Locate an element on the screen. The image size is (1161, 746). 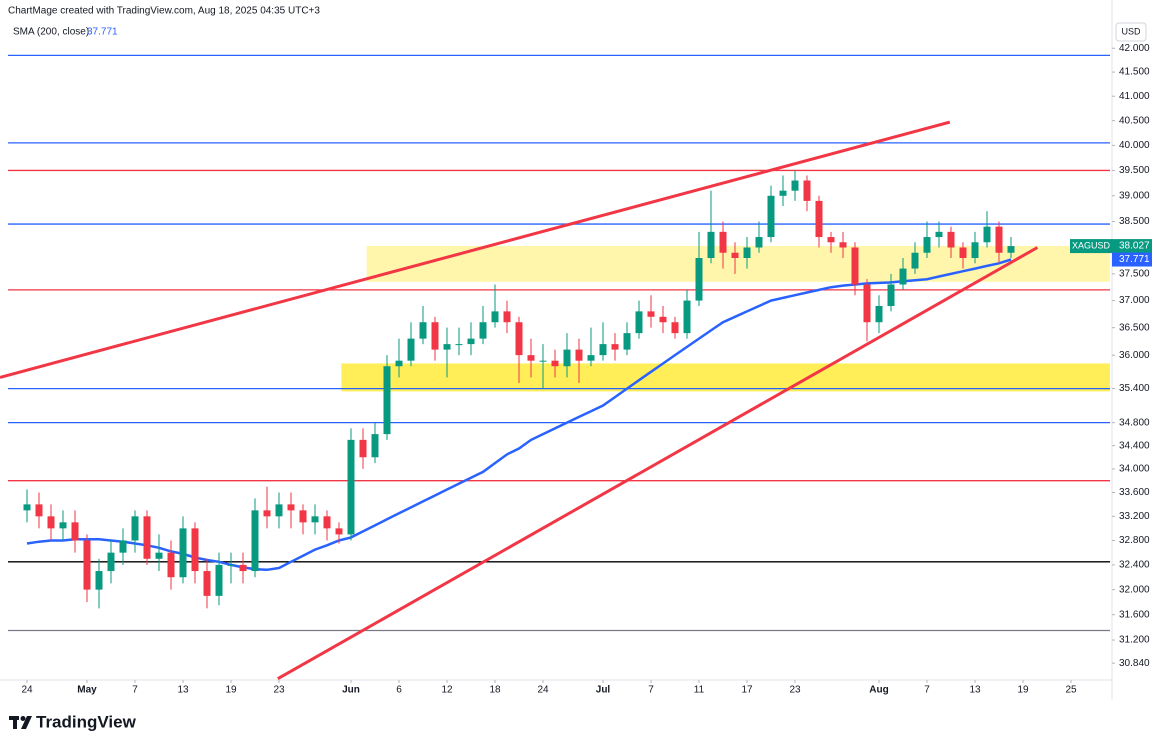
y-tick-label: 41.500 is located at coordinates (1134, 72).